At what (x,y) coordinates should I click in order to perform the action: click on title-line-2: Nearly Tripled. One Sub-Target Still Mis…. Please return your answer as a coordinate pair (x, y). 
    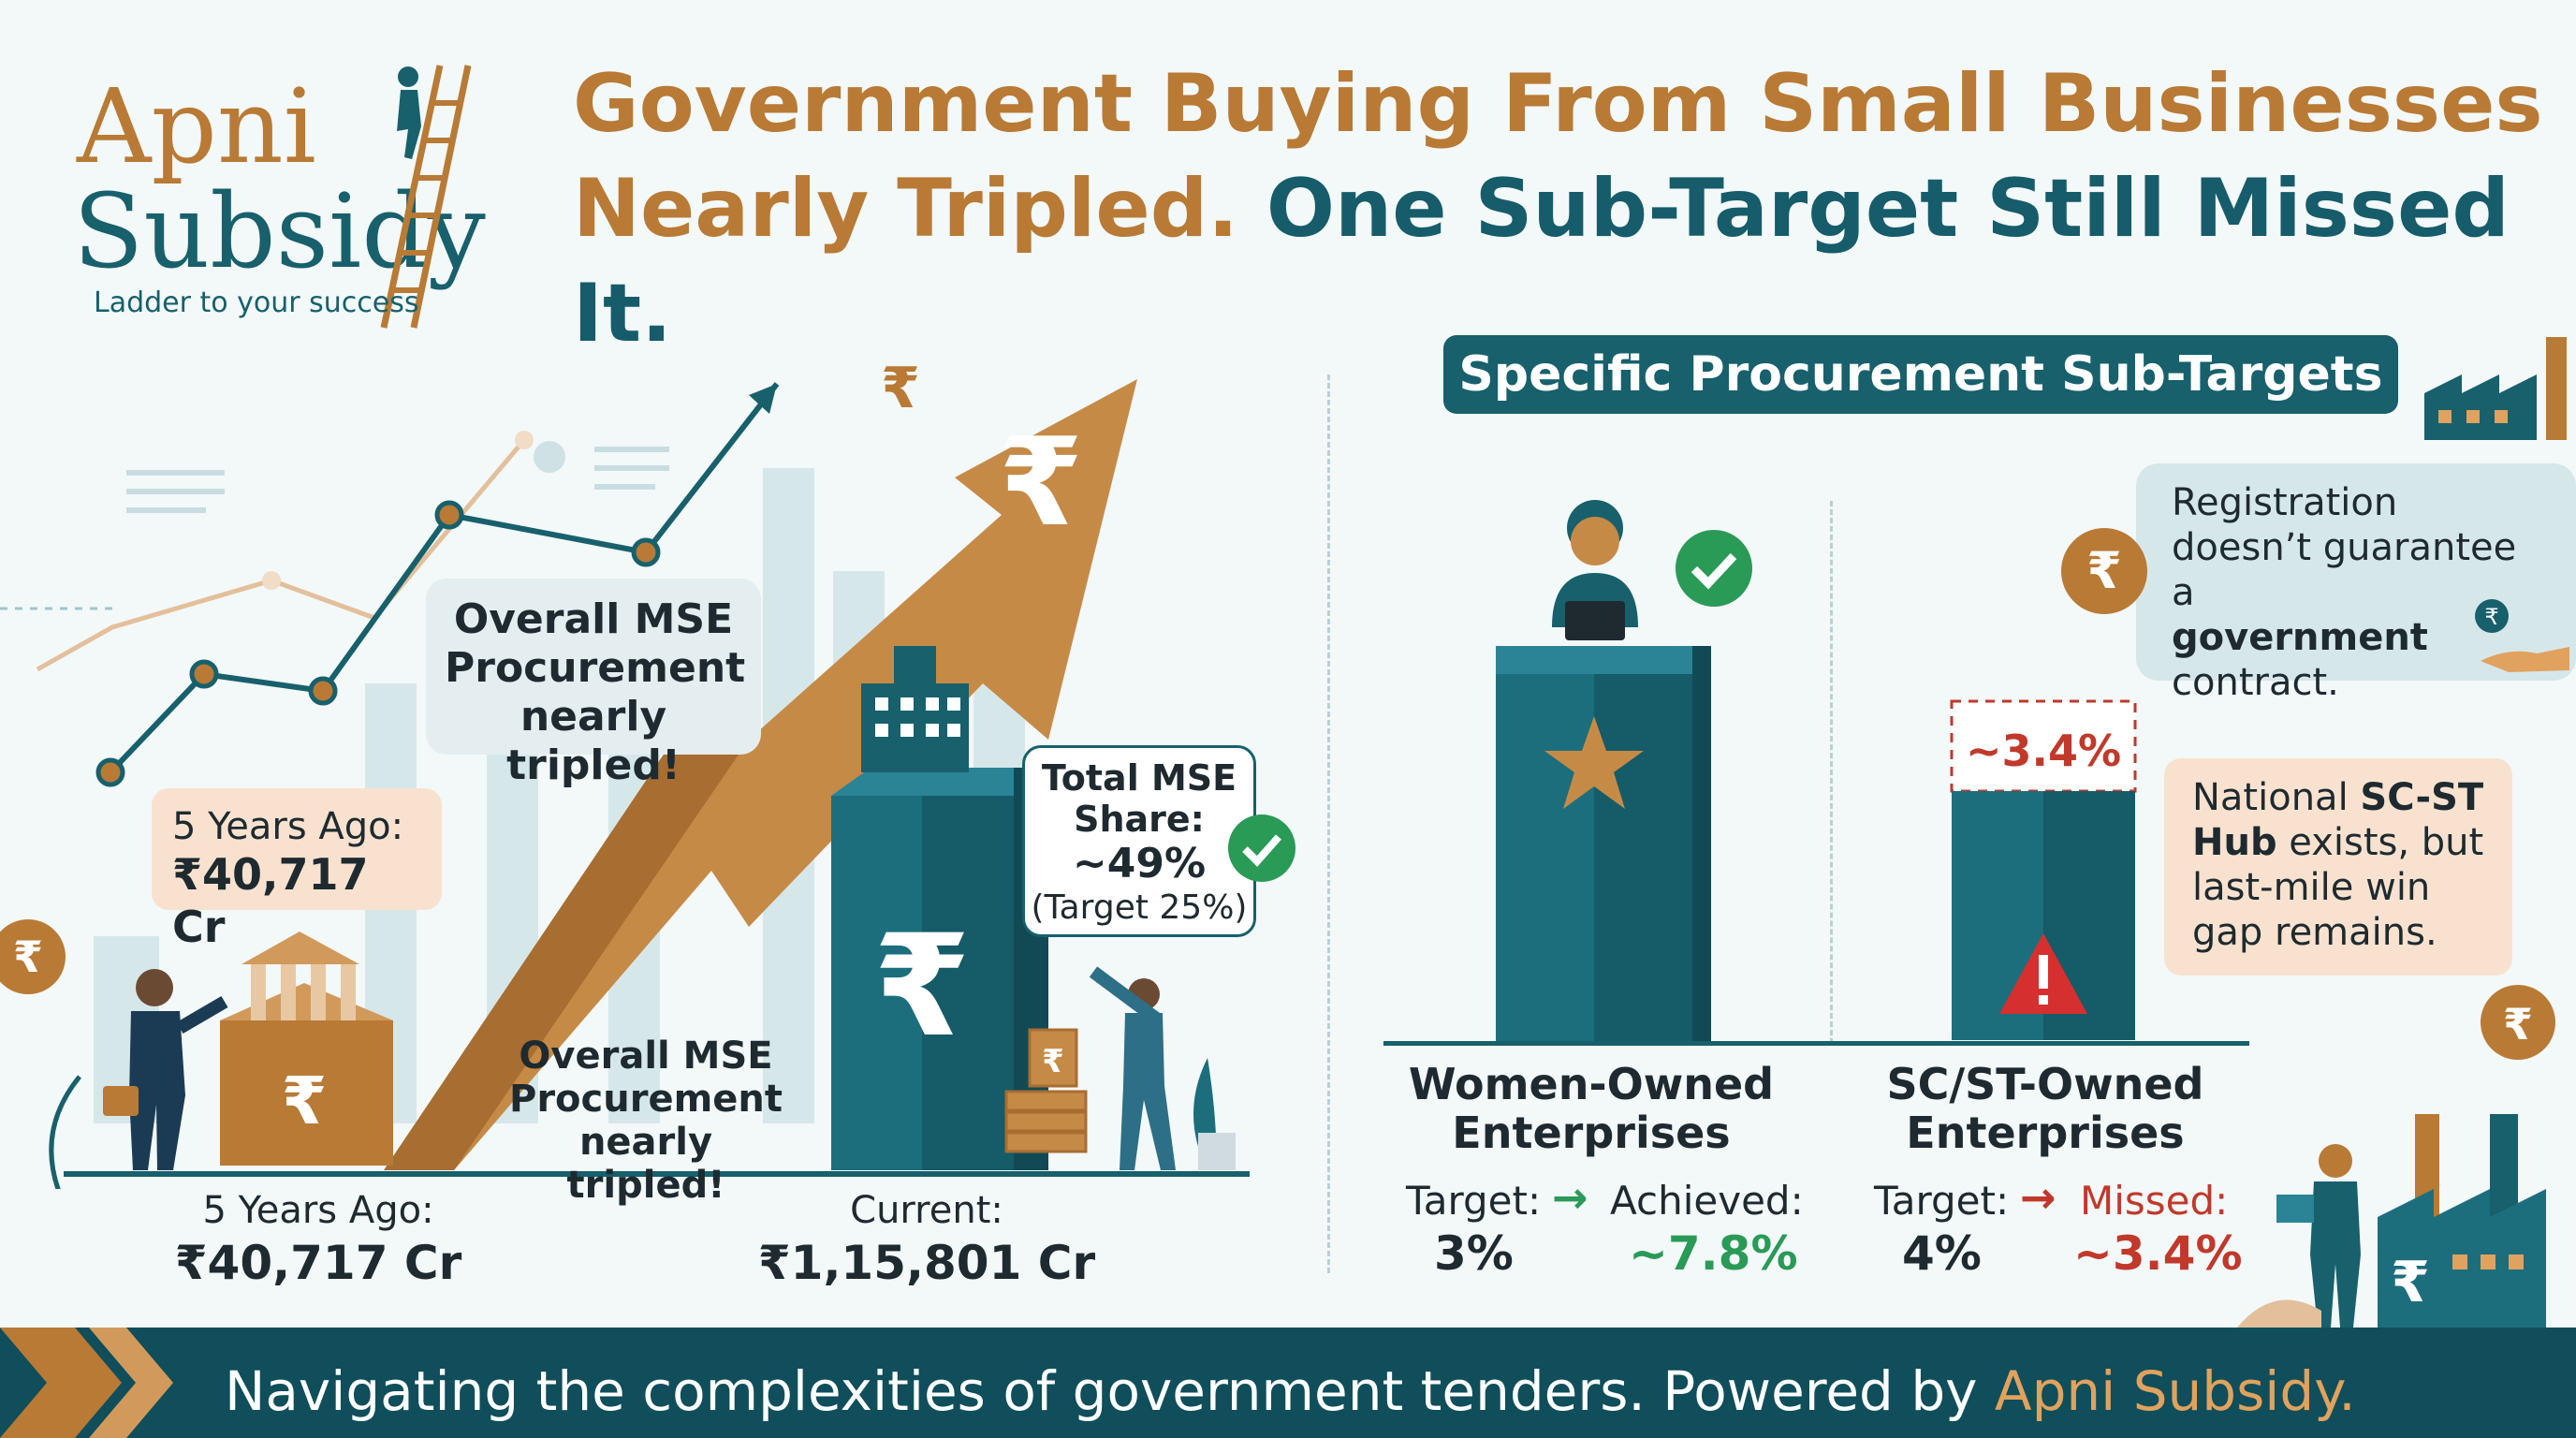
    Looking at the image, I should click on (1561, 261).